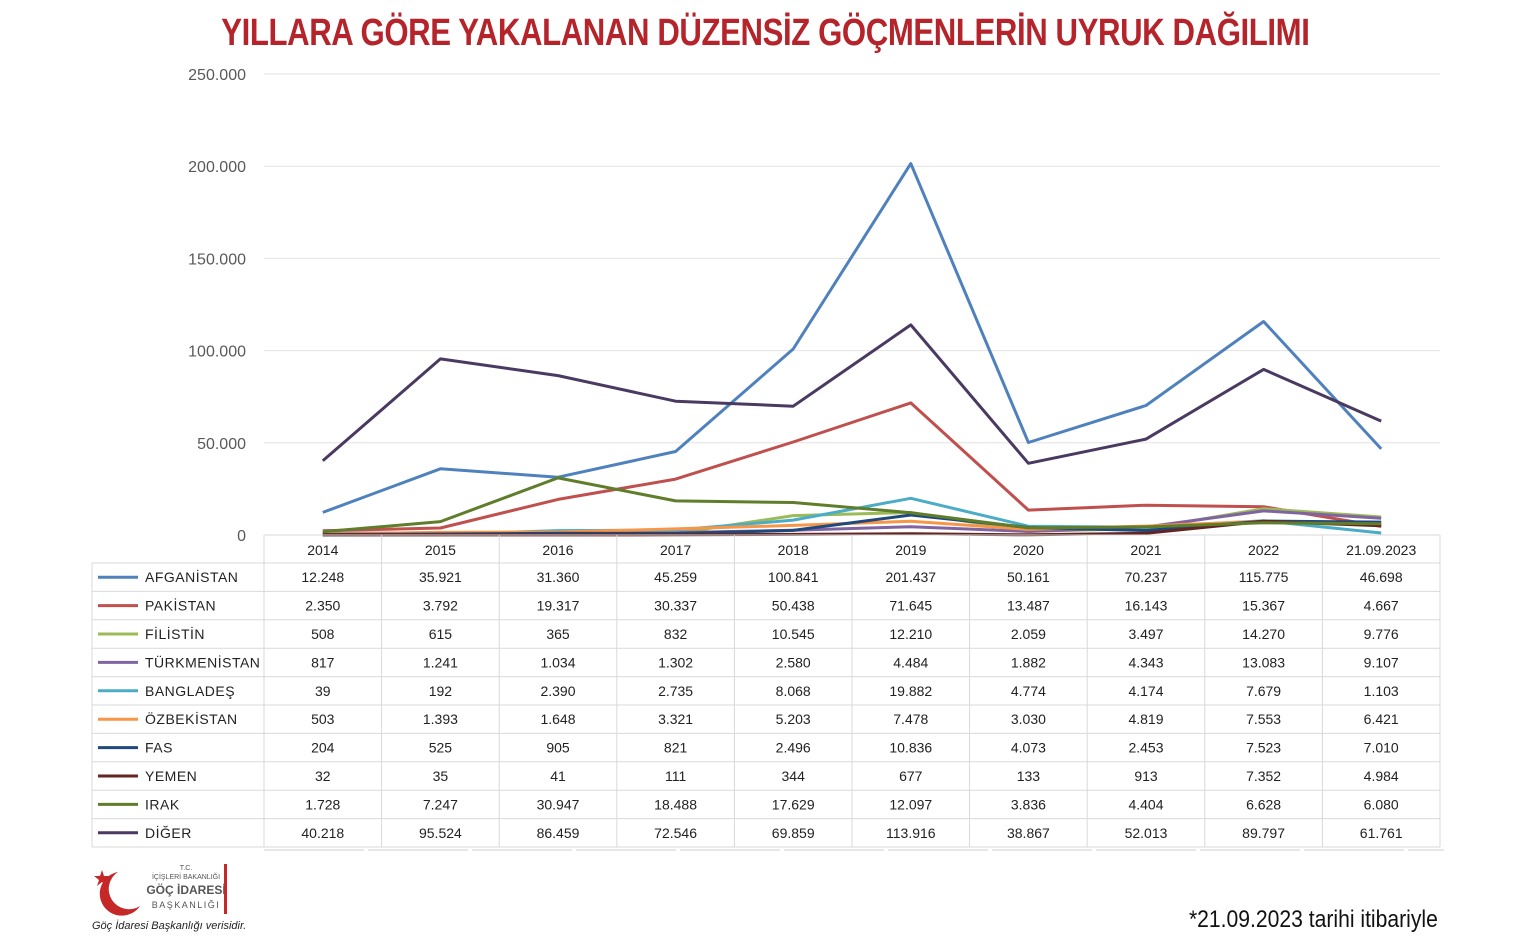 The height and width of the screenshot is (949, 1530). Describe the element at coordinates (225, 889) in the screenshot. I see `logo-bar` at that location.